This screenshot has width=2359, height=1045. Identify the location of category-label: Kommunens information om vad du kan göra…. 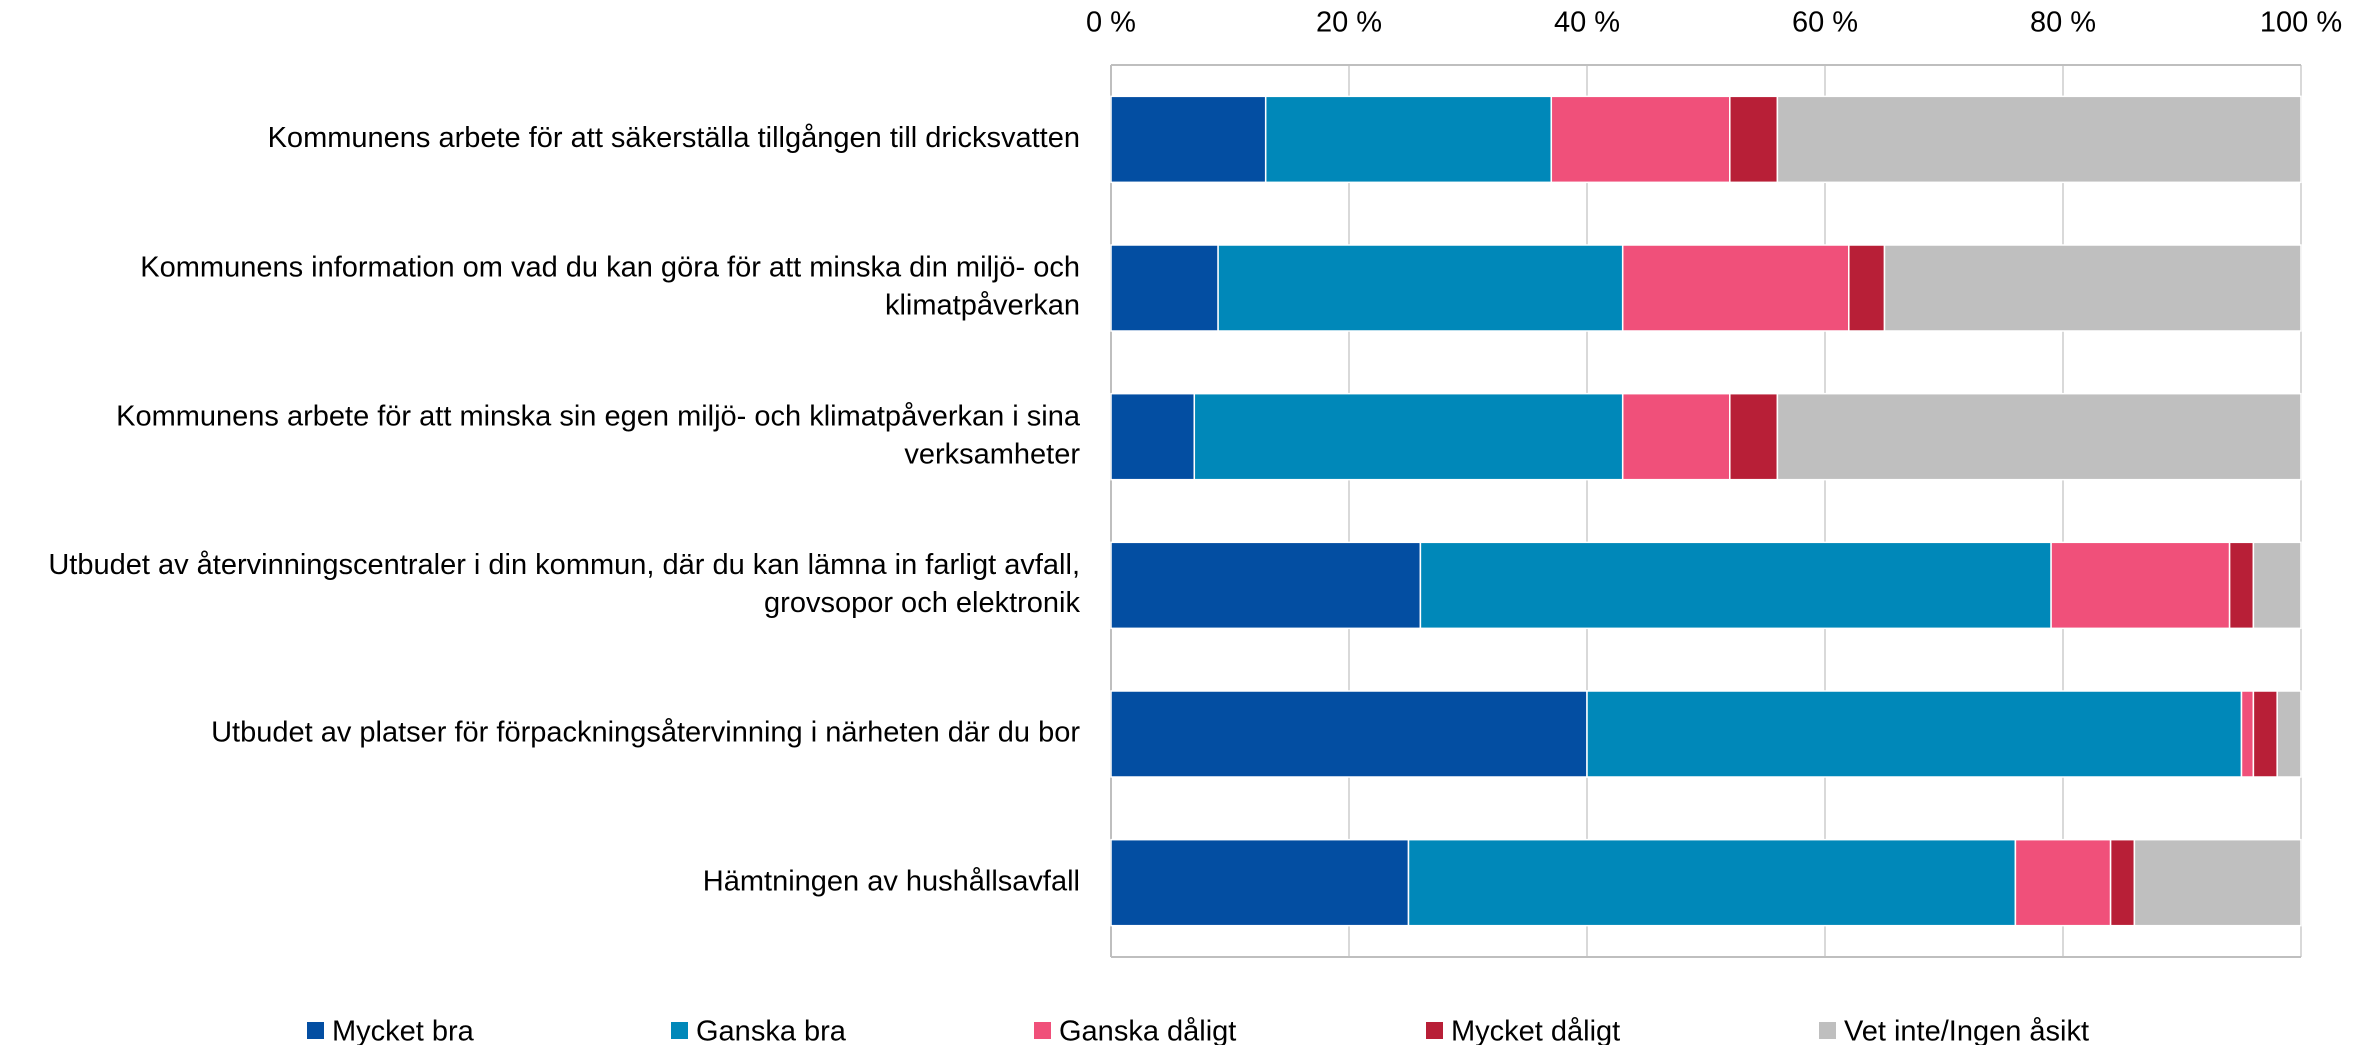
(610, 268).